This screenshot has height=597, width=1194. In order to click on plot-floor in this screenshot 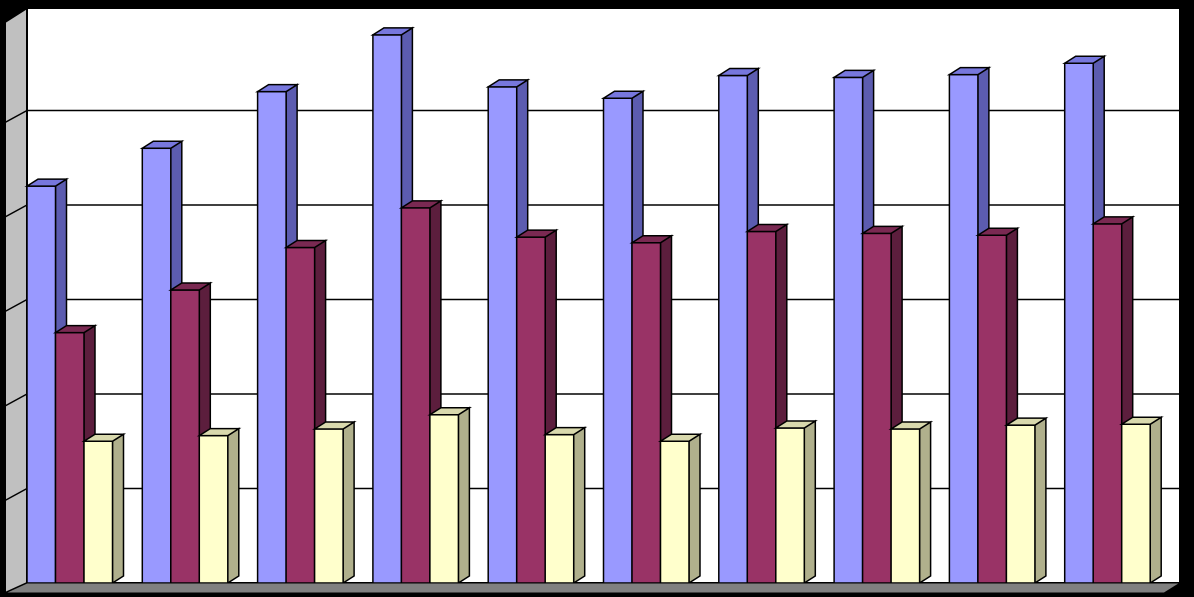, I will do `click(593, 588)`.